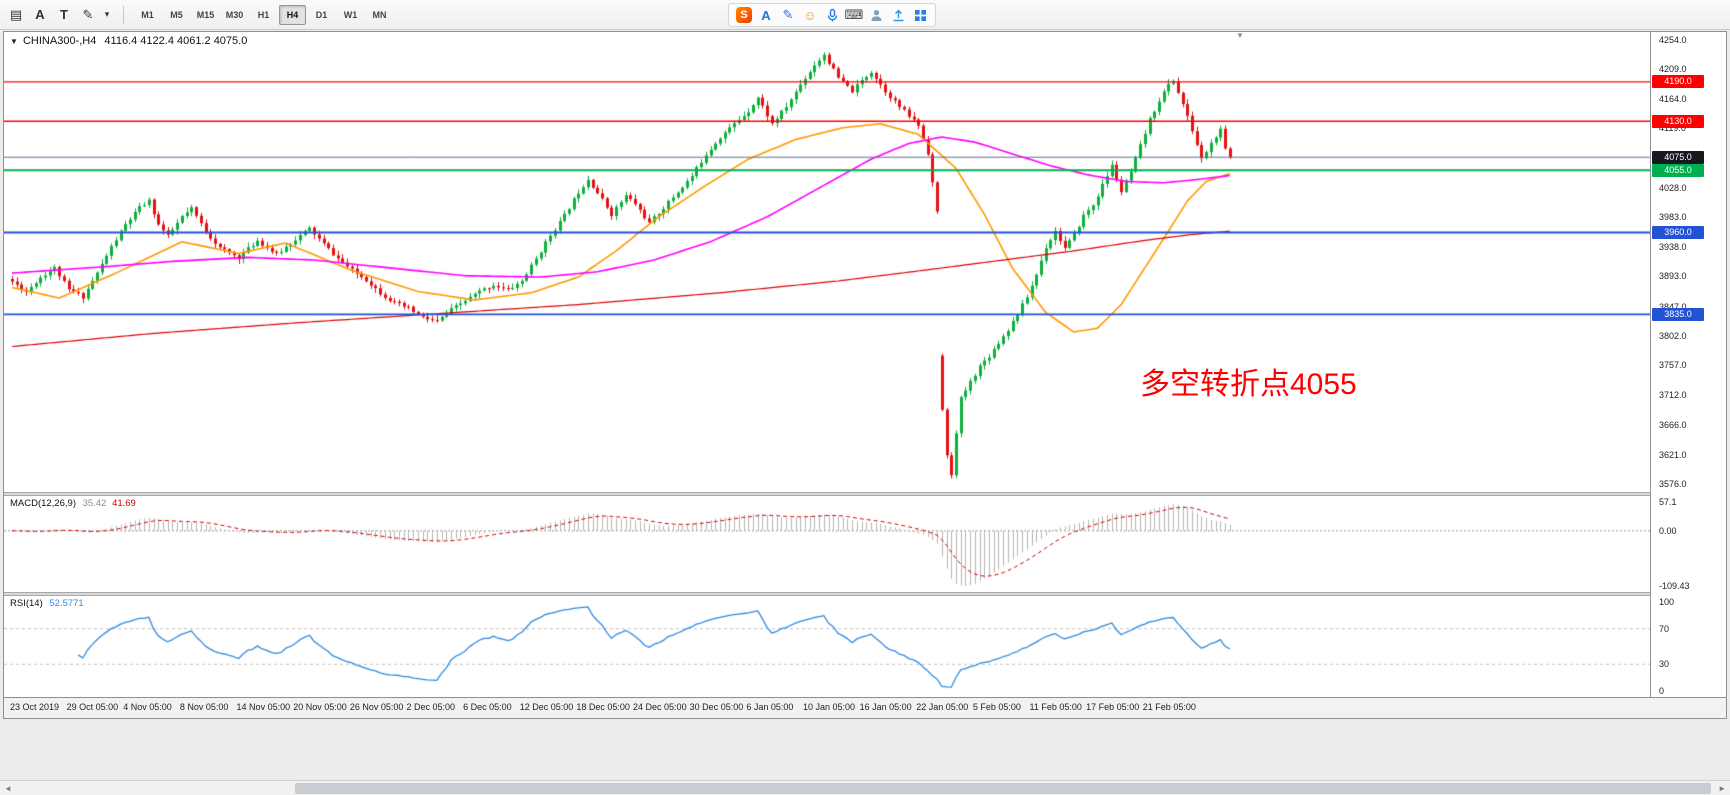 The height and width of the screenshot is (795, 1730). What do you see at coordinates (59, 41) in the screenshot?
I see `symbol-period-label: CHINA300-,H4` at bounding box center [59, 41].